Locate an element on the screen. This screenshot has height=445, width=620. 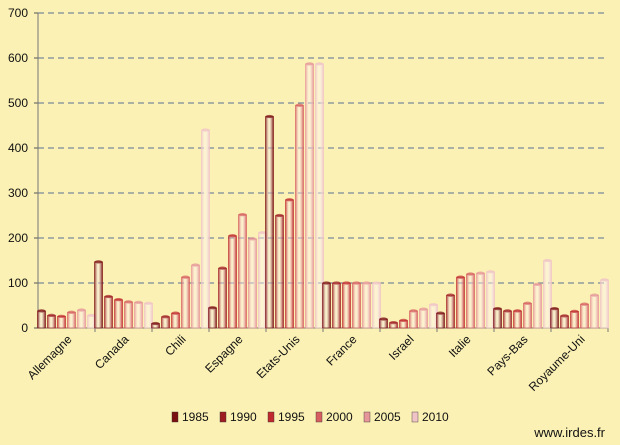
bar-1990-Allemagne is located at coordinates (51, 322).